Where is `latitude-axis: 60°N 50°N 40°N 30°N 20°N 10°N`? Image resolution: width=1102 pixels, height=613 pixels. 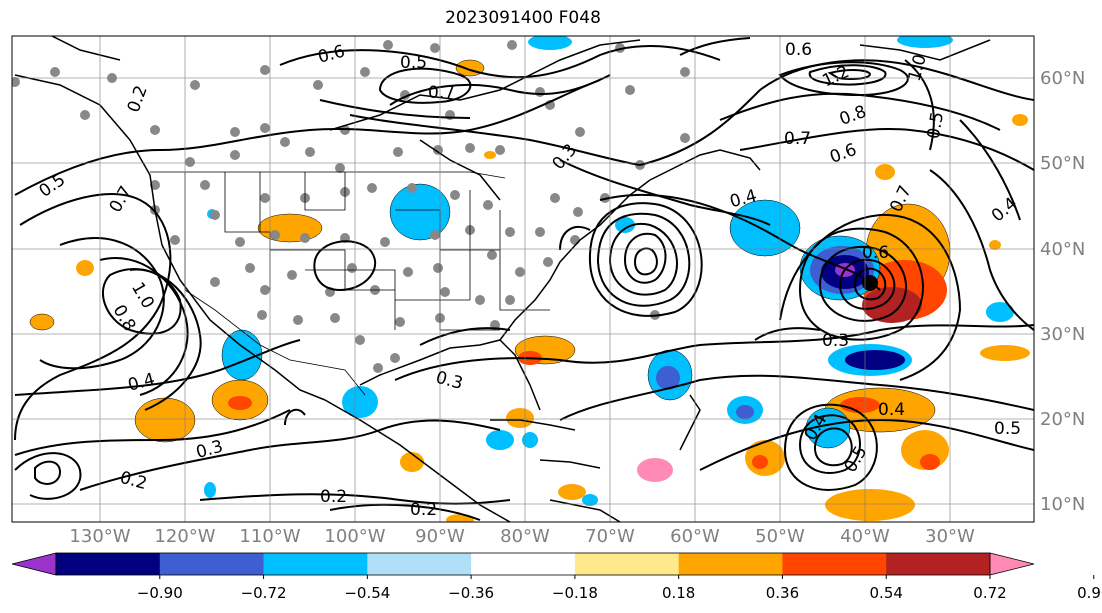 latitude-axis: 60°N 50°N 40°N 30°N 20°N 10°N is located at coordinates (1062, 291).